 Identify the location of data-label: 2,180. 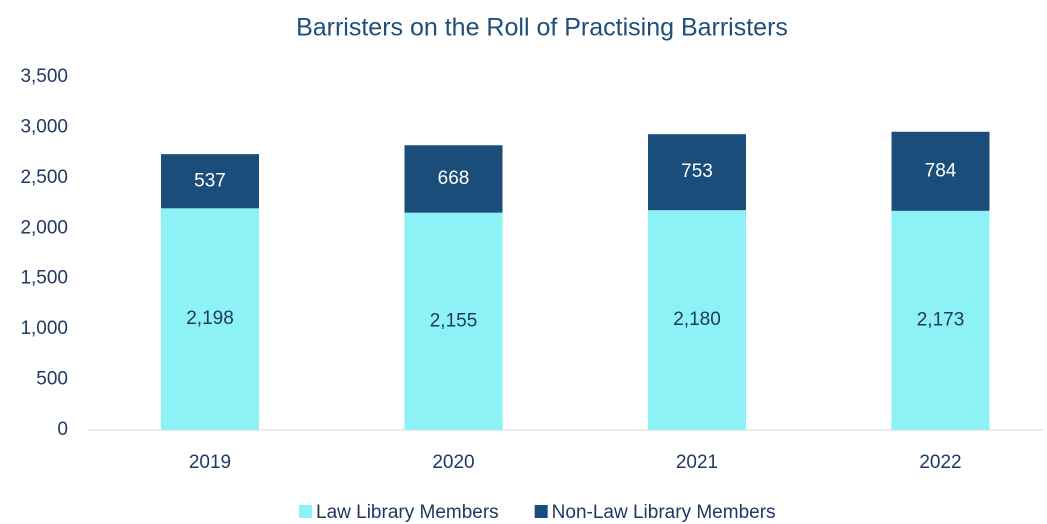
(697, 319).